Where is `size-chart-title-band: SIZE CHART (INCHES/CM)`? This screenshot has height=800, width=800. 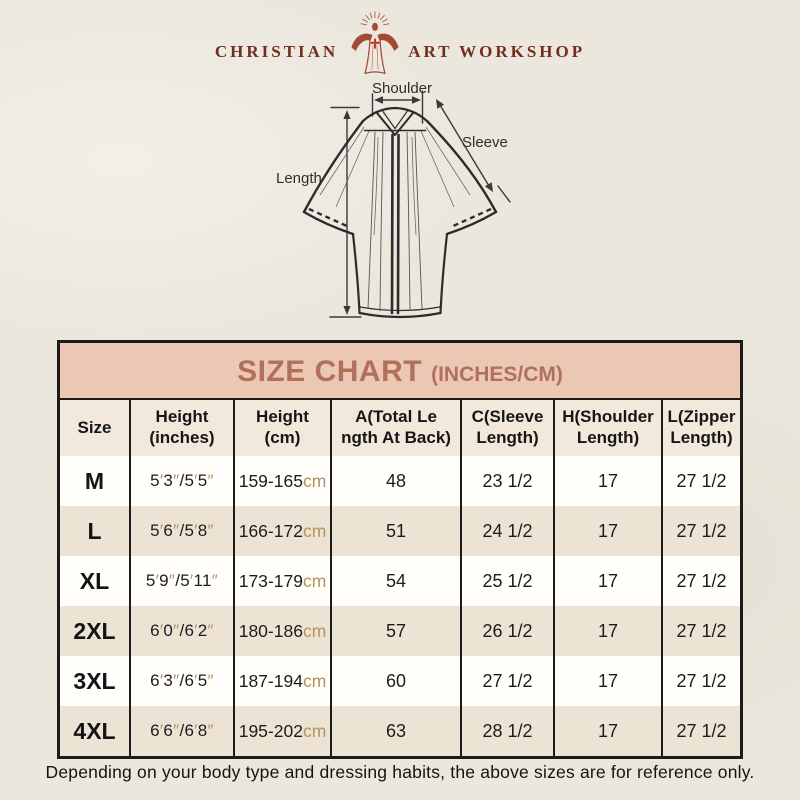
size-chart-title-band: SIZE CHART (INCHES/CM) is located at coordinates (400, 371).